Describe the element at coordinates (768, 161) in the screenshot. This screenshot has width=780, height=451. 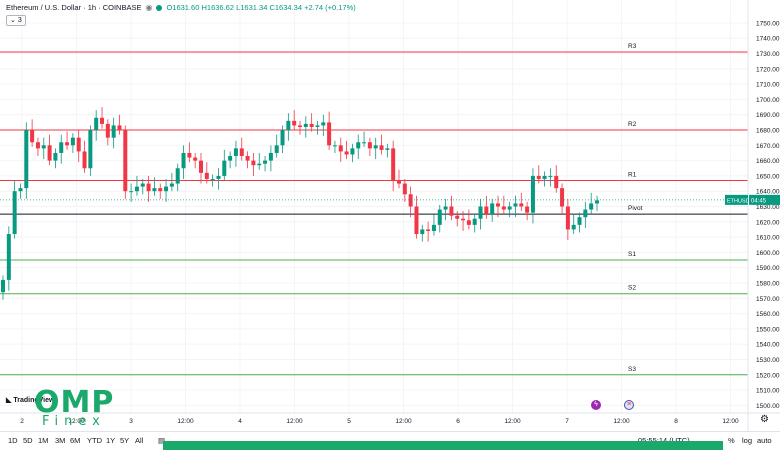
I see `y-tick-label: 1660.00` at that location.